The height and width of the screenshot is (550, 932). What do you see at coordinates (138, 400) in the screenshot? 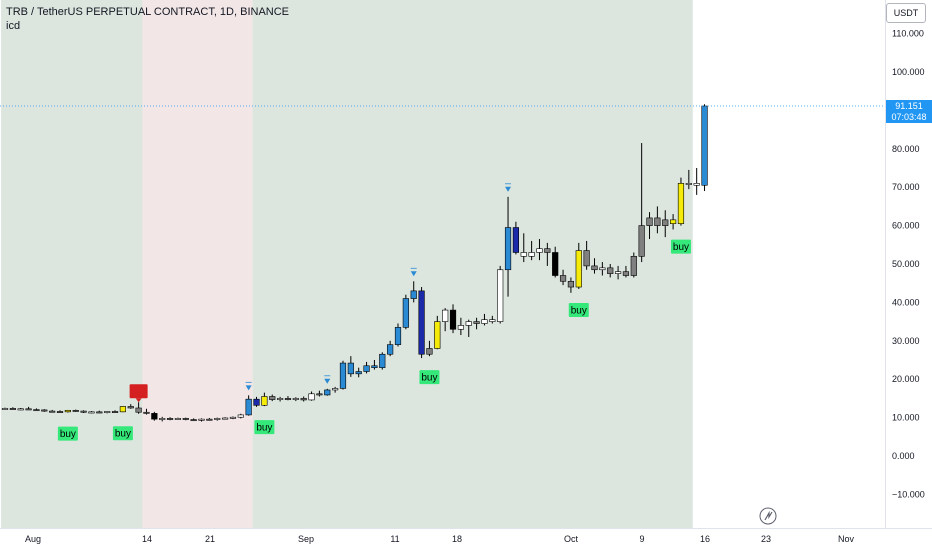
I see `sell-signal-pointer` at bounding box center [138, 400].